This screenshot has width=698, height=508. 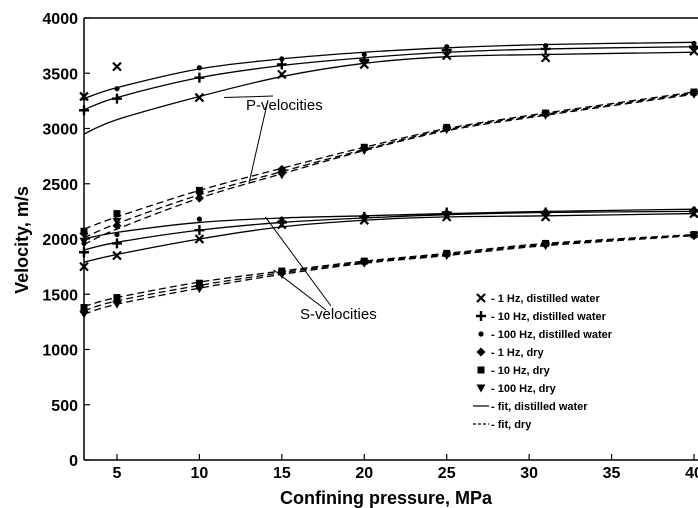 I want to click on legend-item-fit-distilled-water: - fit, distilled water, so click(x=530, y=407).